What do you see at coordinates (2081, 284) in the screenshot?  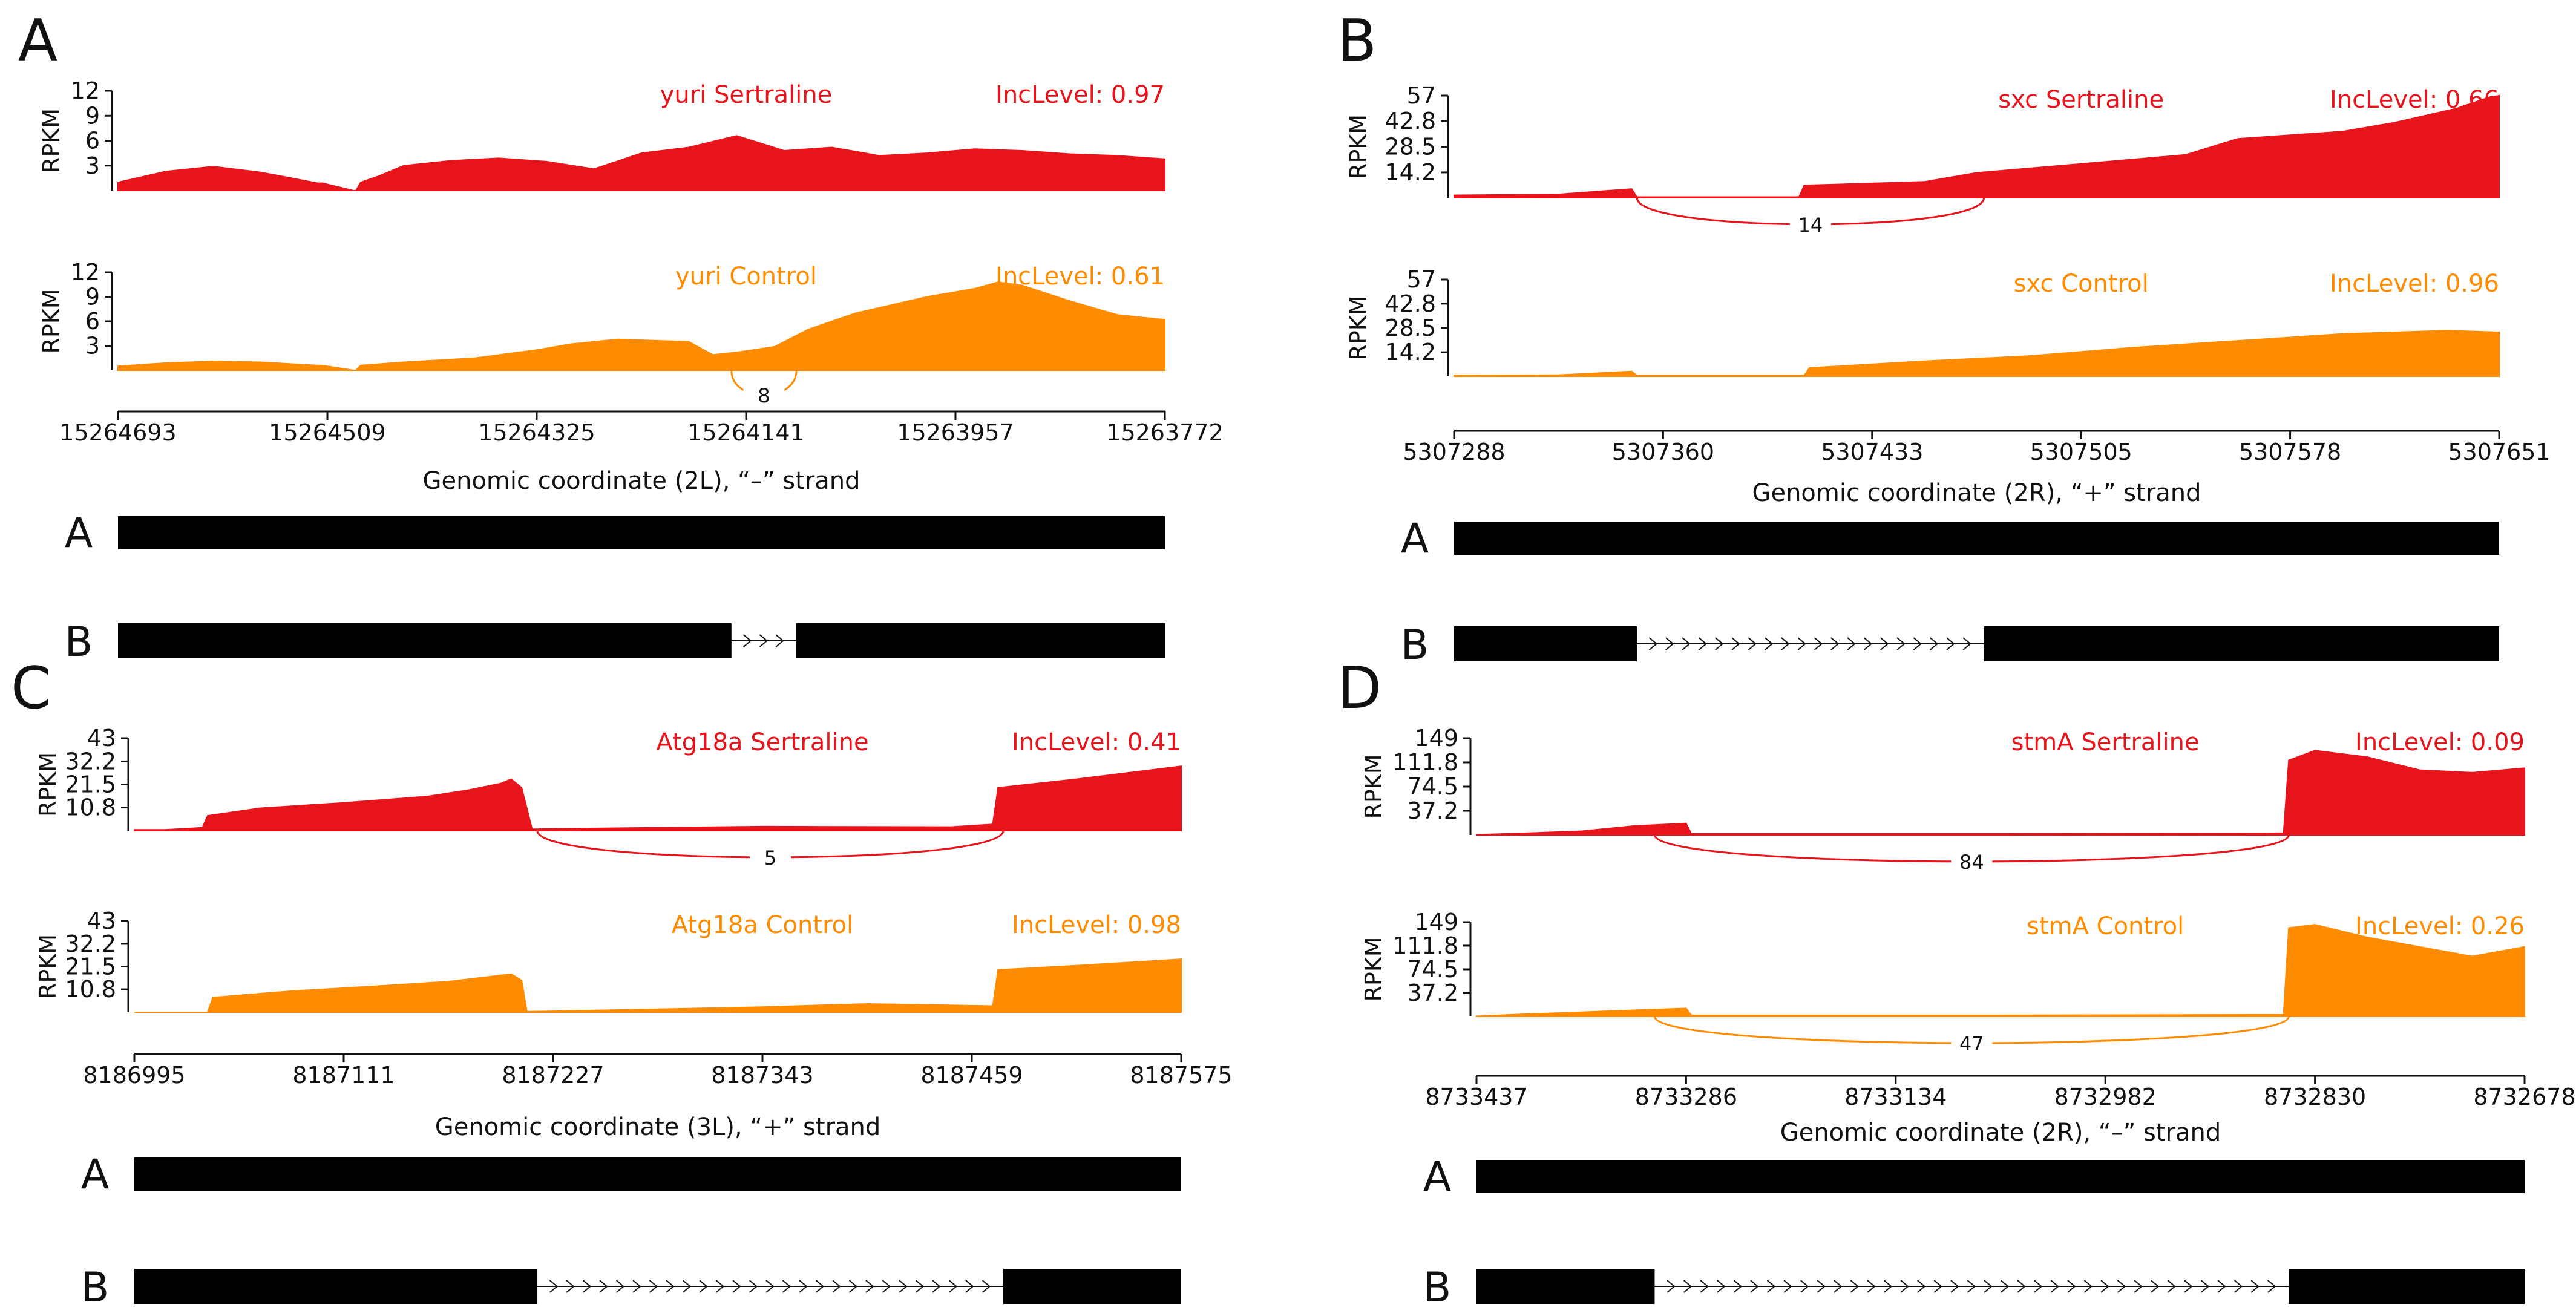 I see `series-name: sxc Control` at bounding box center [2081, 284].